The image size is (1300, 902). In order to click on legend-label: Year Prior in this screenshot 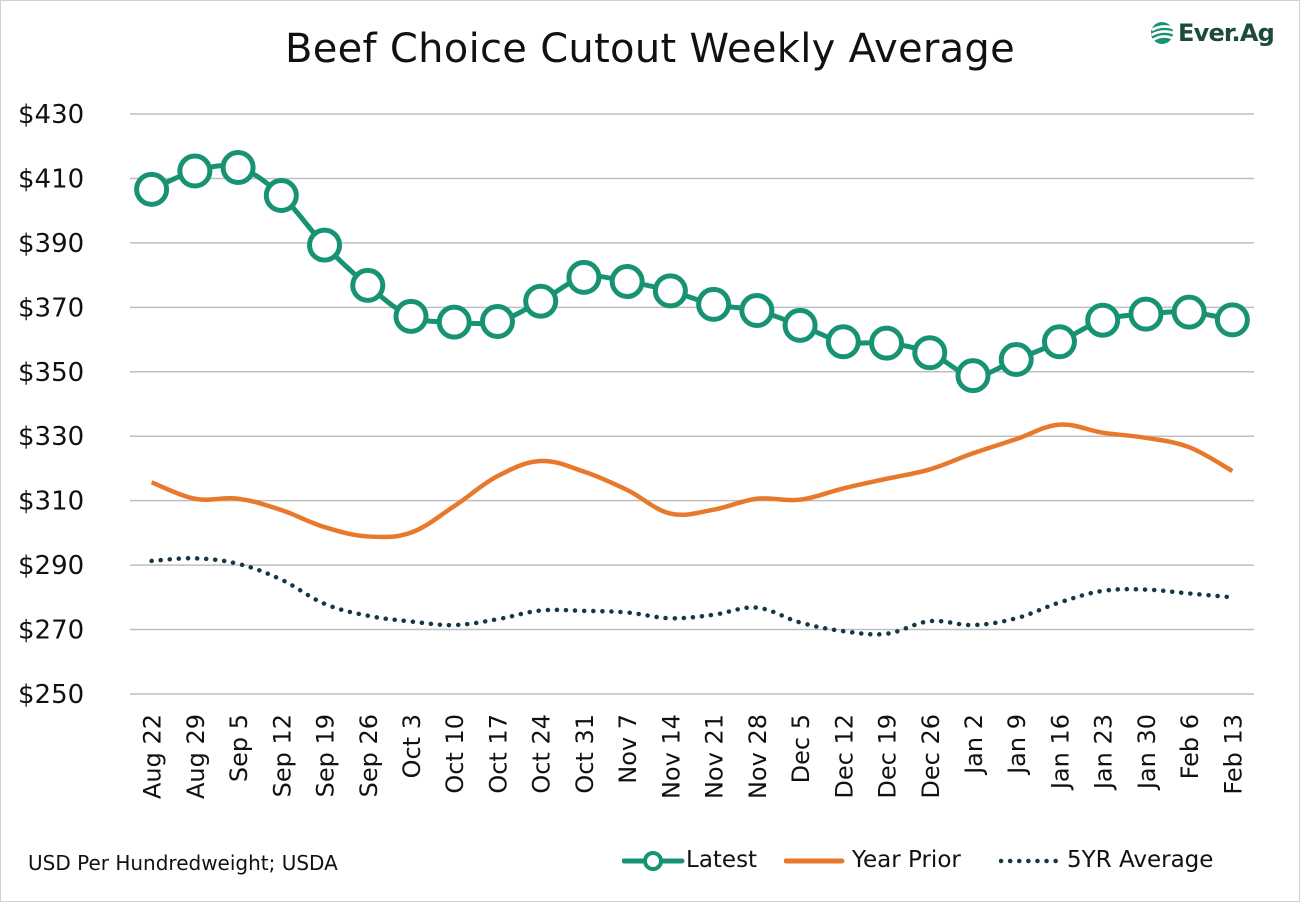, I will do `click(906, 860)`.